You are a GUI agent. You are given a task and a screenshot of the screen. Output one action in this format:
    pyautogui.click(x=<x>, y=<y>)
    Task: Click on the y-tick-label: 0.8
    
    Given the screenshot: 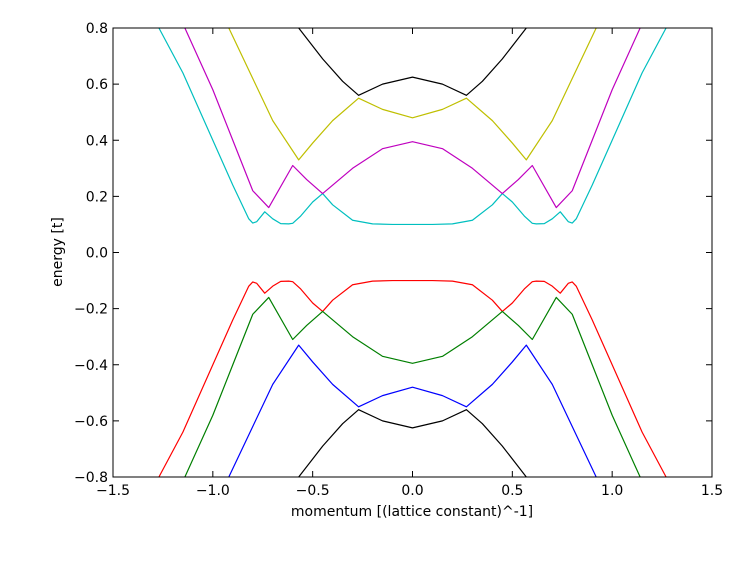 What is the action you would take?
    pyautogui.click(x=97, y=29)
    